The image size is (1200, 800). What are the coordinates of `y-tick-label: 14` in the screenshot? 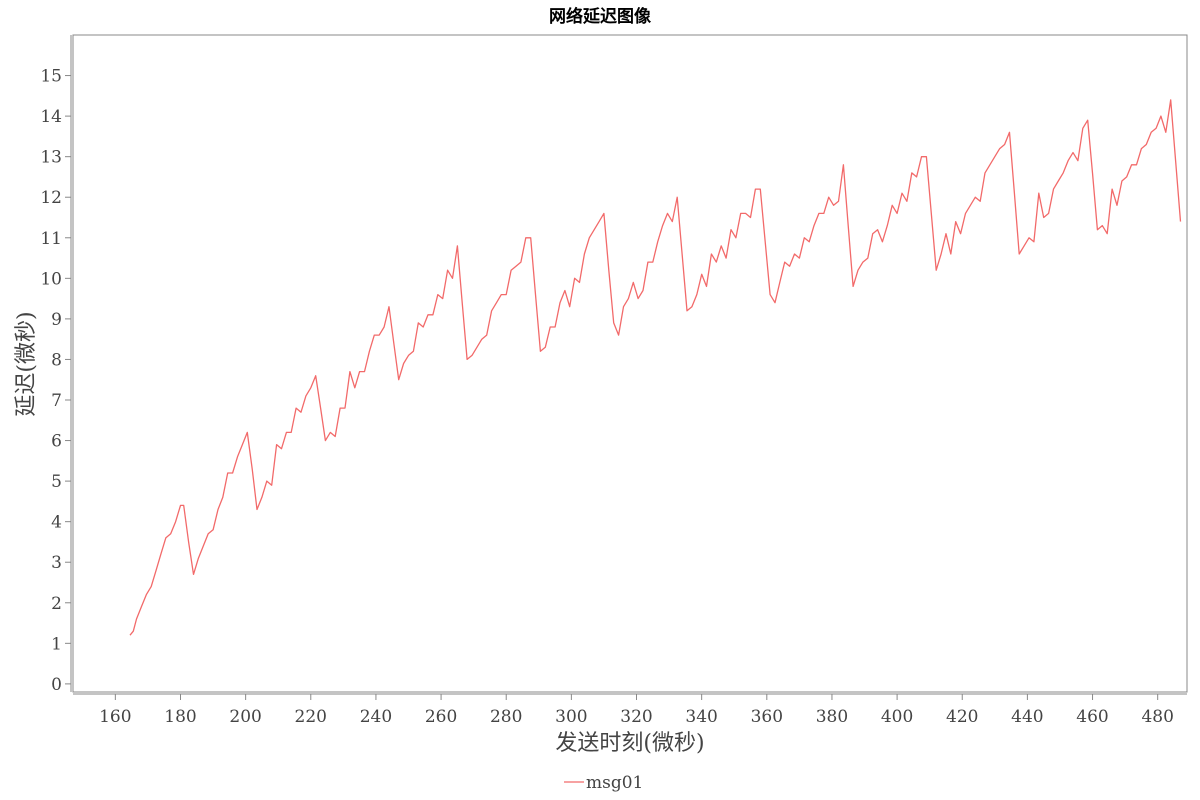 It's located at (51, 117).